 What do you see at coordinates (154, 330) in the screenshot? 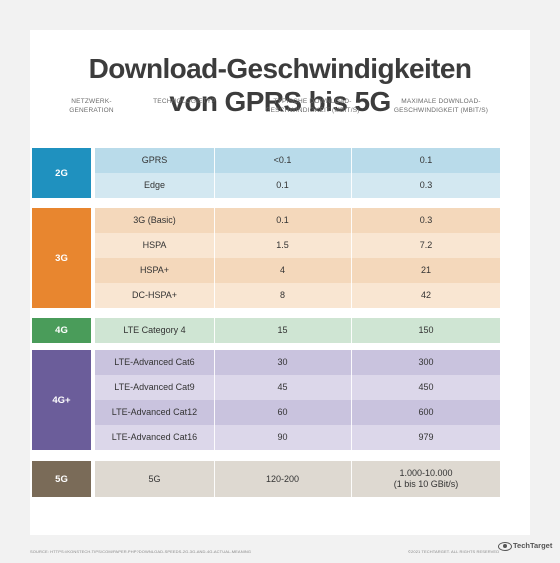
I see `technology-cell: LTE Category 4` at bounding box center [154, 330].